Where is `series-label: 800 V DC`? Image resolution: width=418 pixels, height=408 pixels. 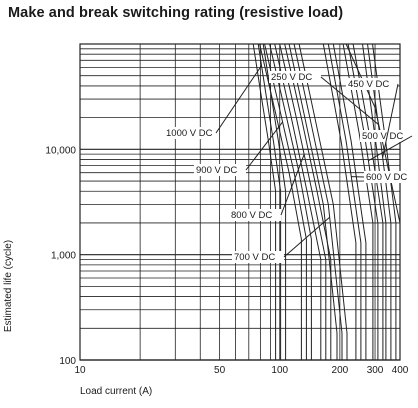 series-label: 800 V DC is located at coordinates (251, 215).